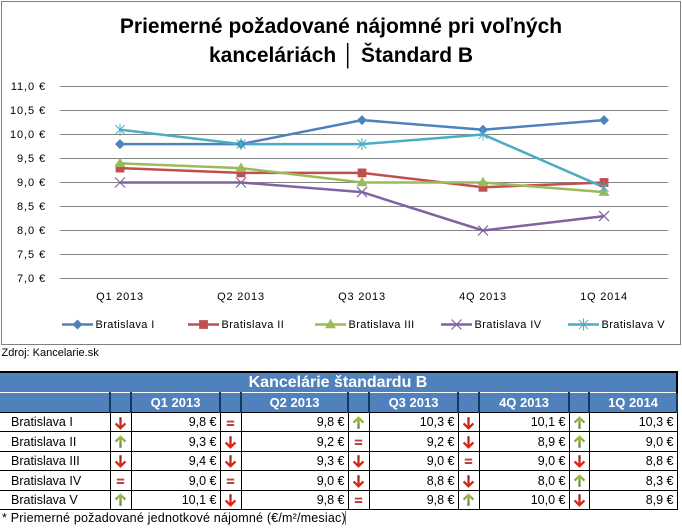 The height and width of the screenshot is (530, 682). I want to click on svg-text: 8,0 €, so click(31, 231).